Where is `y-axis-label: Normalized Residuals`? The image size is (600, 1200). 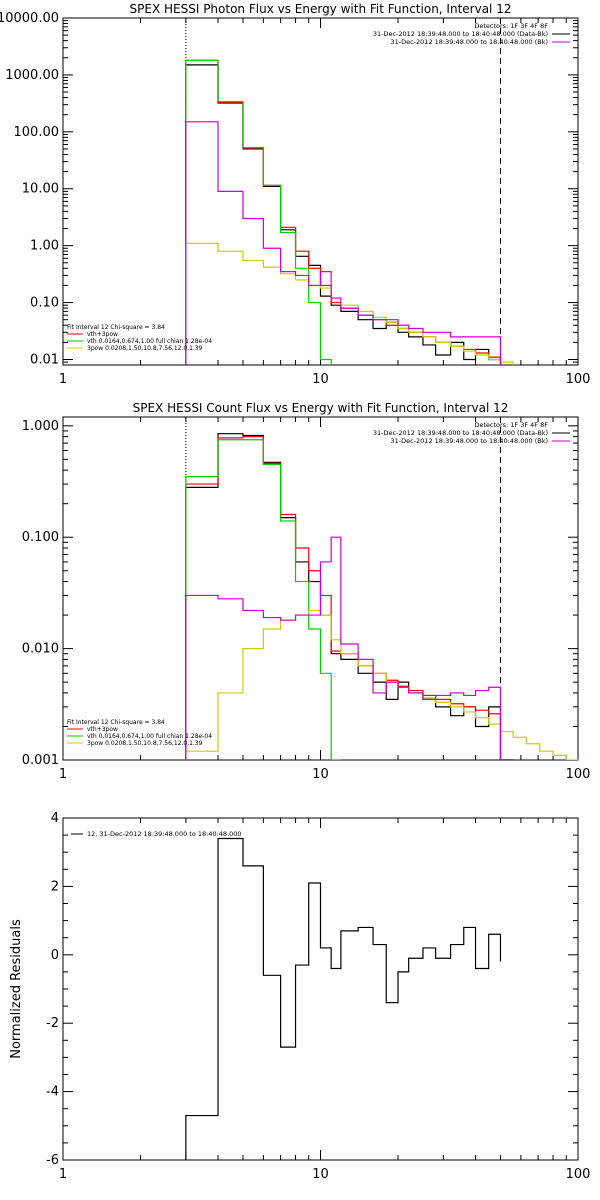 y-axis-label: Normalized Residuals is located at coordinates (16, 989).